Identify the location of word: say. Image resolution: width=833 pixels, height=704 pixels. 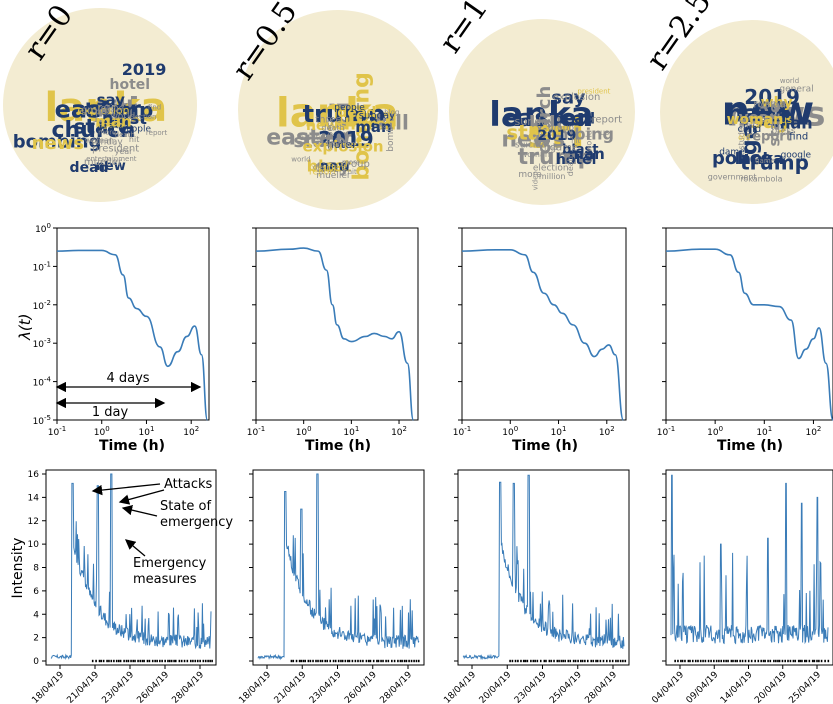
(333, 166).